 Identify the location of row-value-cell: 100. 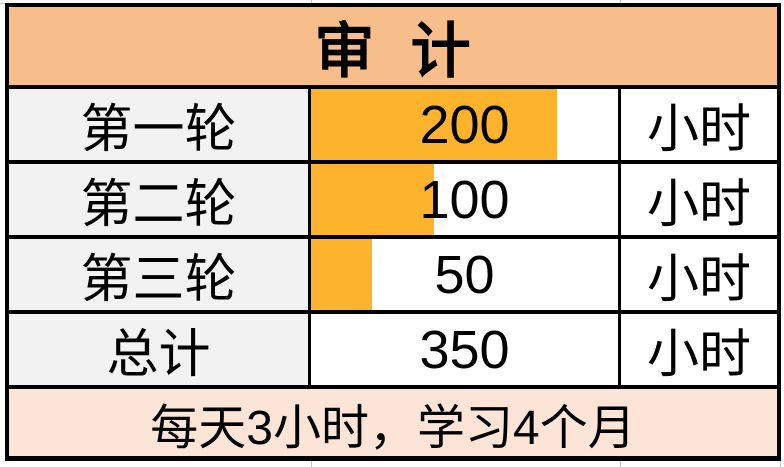
(464, 199).